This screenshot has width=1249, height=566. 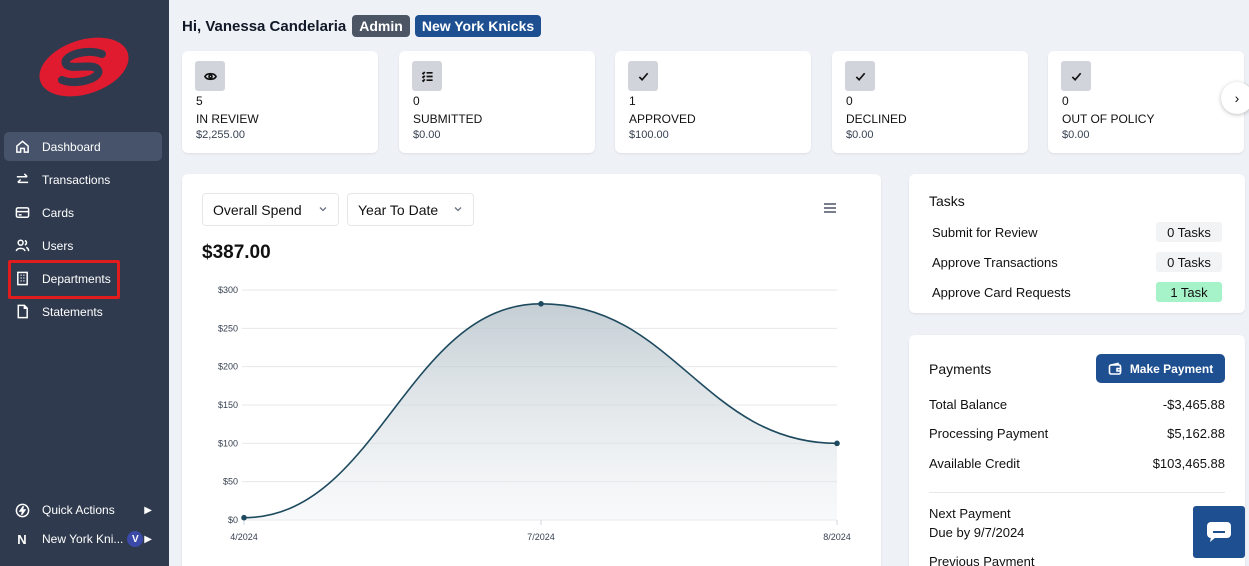 I want to click on make-payment-label: Make Payment, so click(x=1171, y=368).